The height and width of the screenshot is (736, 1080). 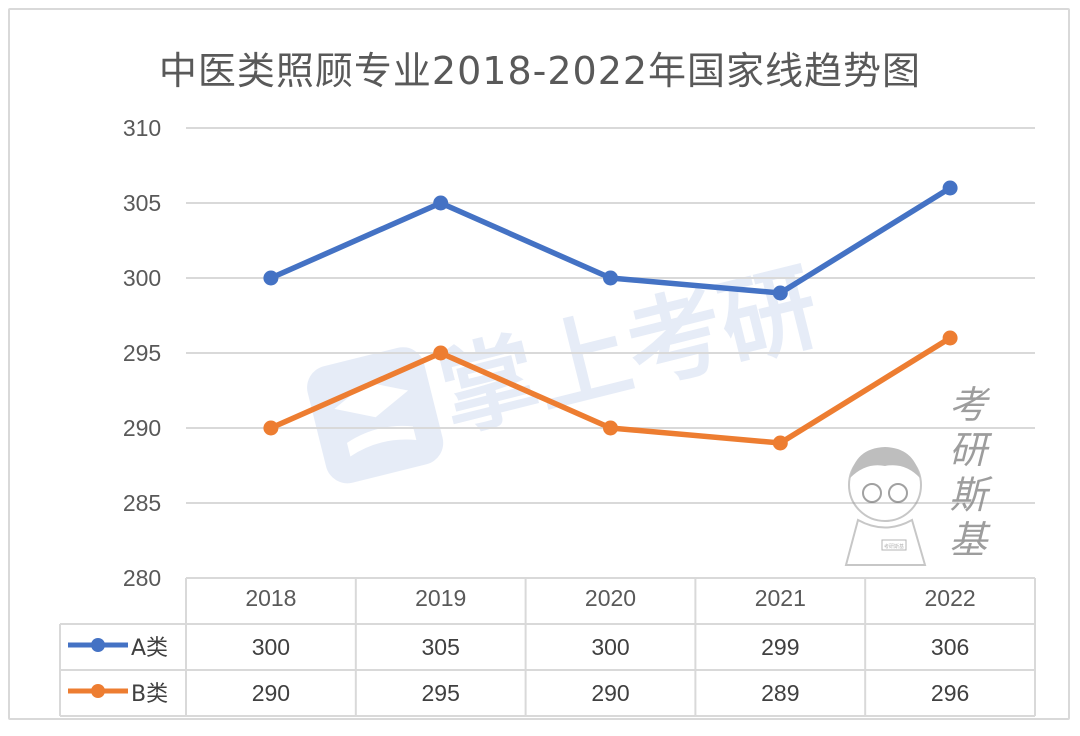 What do you see at coordinates (142, 278) in the screenshot?
I see `y-tick-label: 300` at bounding box center [142, 278].